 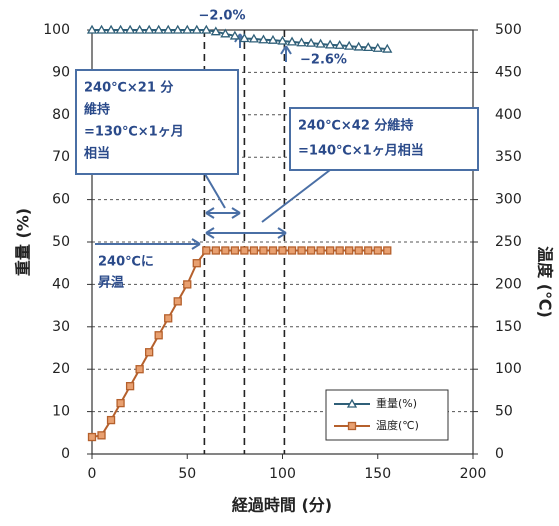 What do you see at coordinates (508, 72) in the screenshot?
I see `y2-tick-label: 450` at bounding box center [508, 72].